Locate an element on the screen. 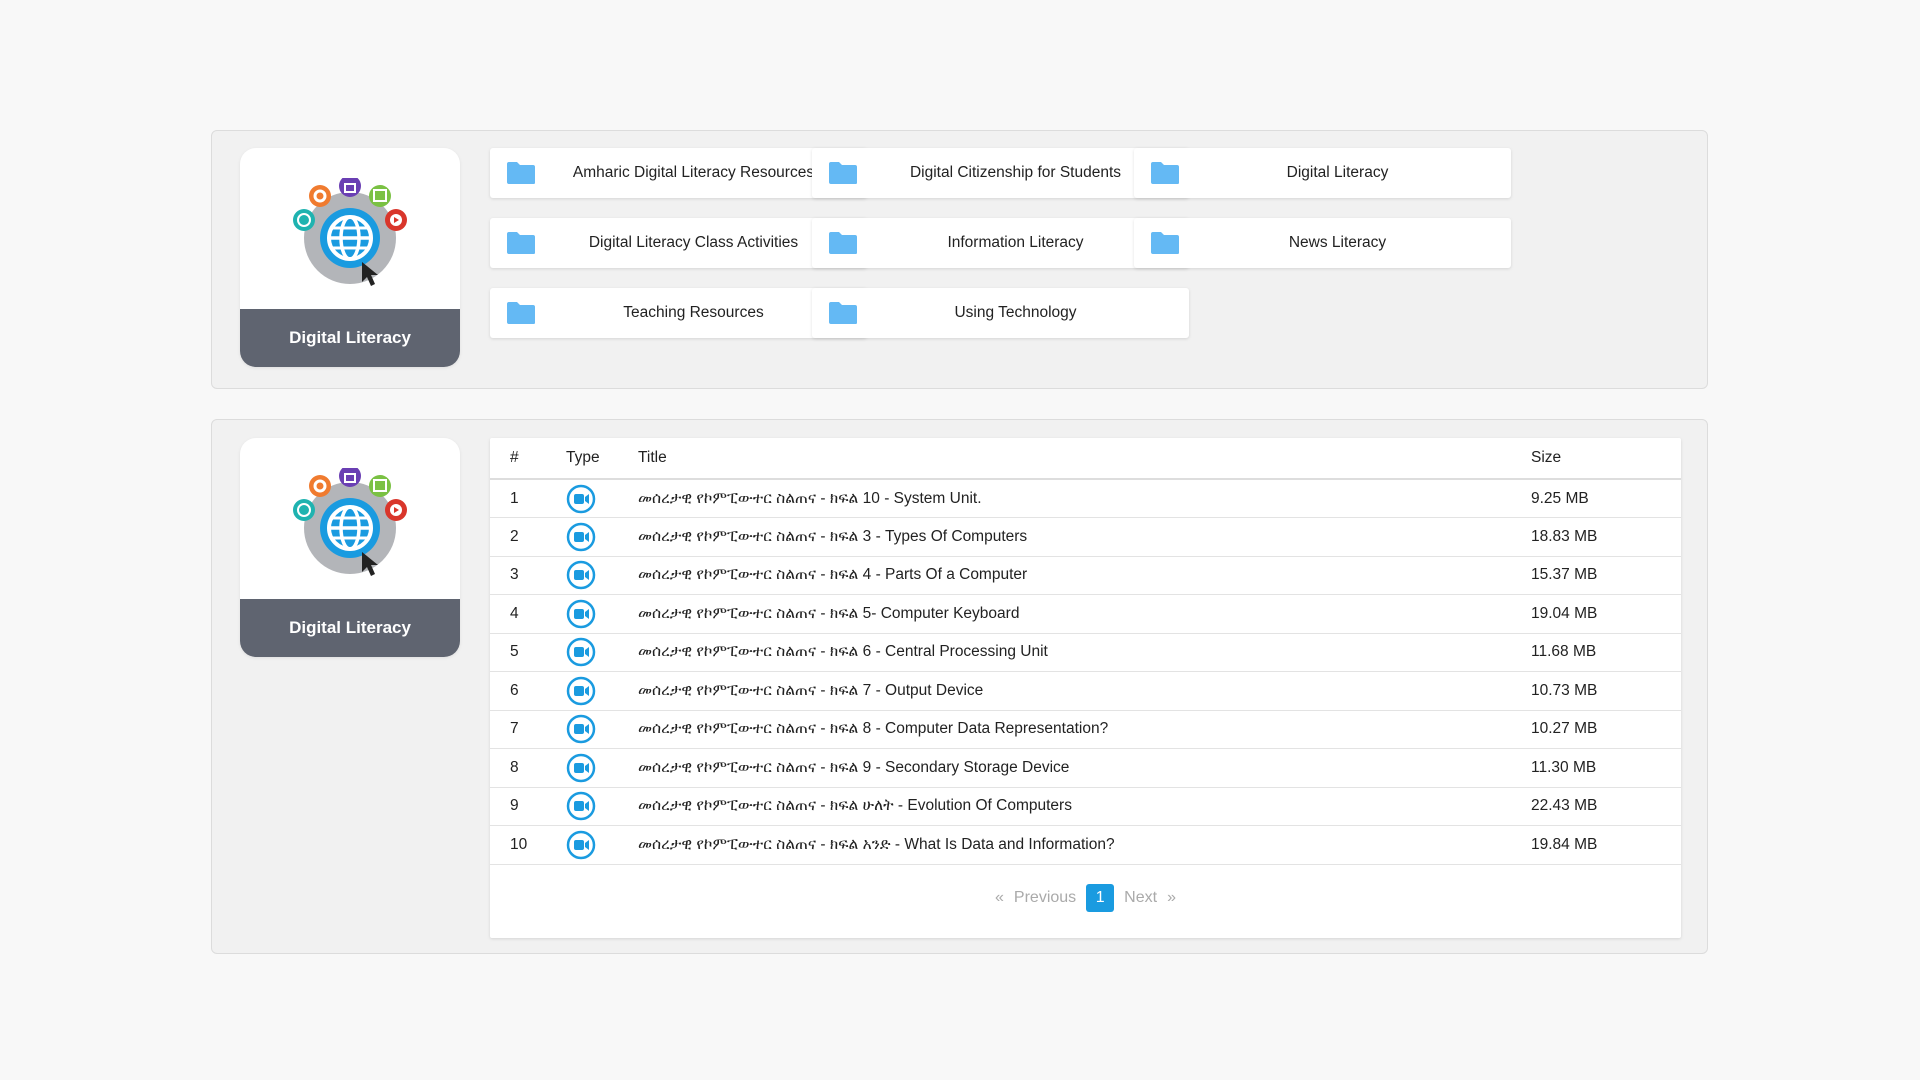  header-size: Size is located at coordinates (1606, 459).